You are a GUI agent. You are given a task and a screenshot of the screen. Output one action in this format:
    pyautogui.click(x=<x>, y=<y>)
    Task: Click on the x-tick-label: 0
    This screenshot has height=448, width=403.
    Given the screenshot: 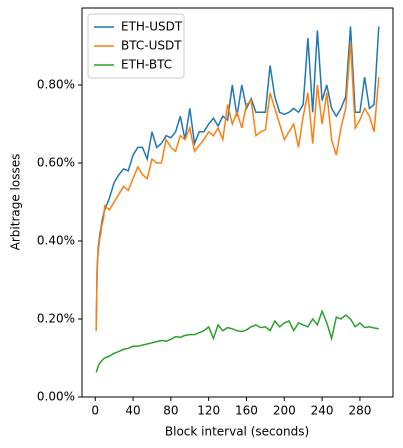 What is the action you would take?
    pyautogui.click(x=95, y=411)
    